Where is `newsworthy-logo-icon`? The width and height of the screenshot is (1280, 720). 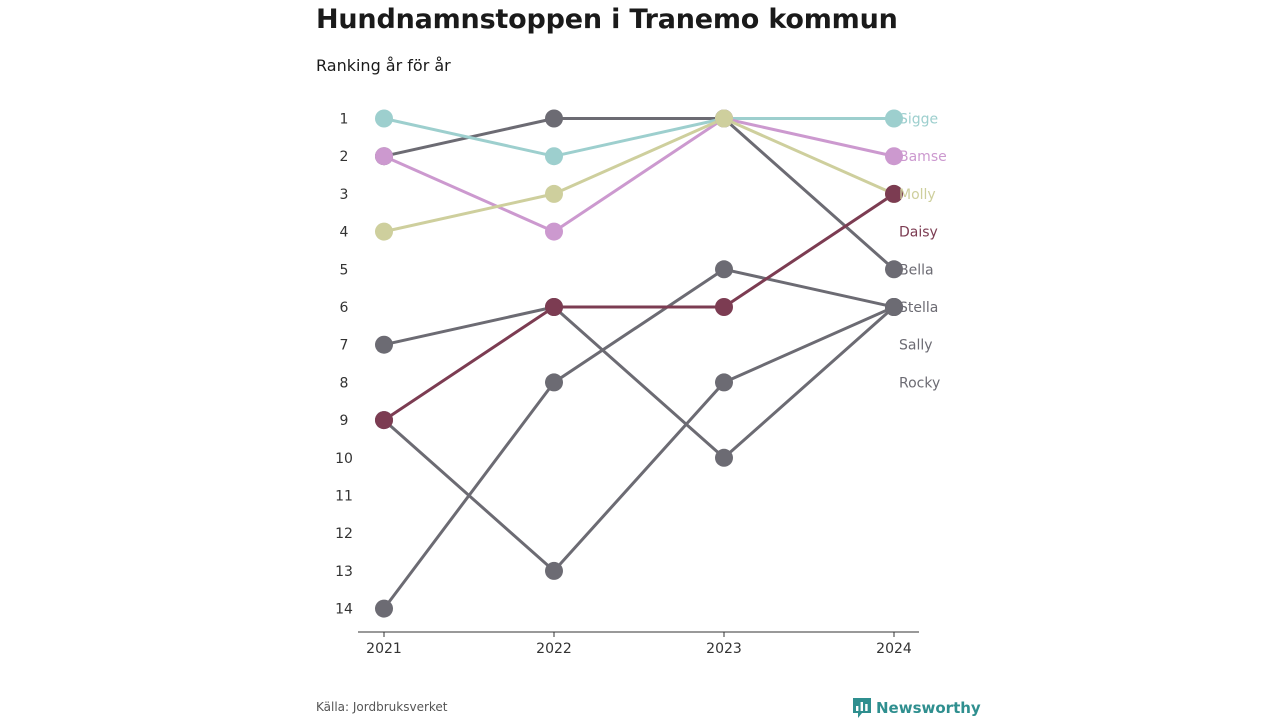 newsworthy-logo-icon is located at coordinates (862, 708).